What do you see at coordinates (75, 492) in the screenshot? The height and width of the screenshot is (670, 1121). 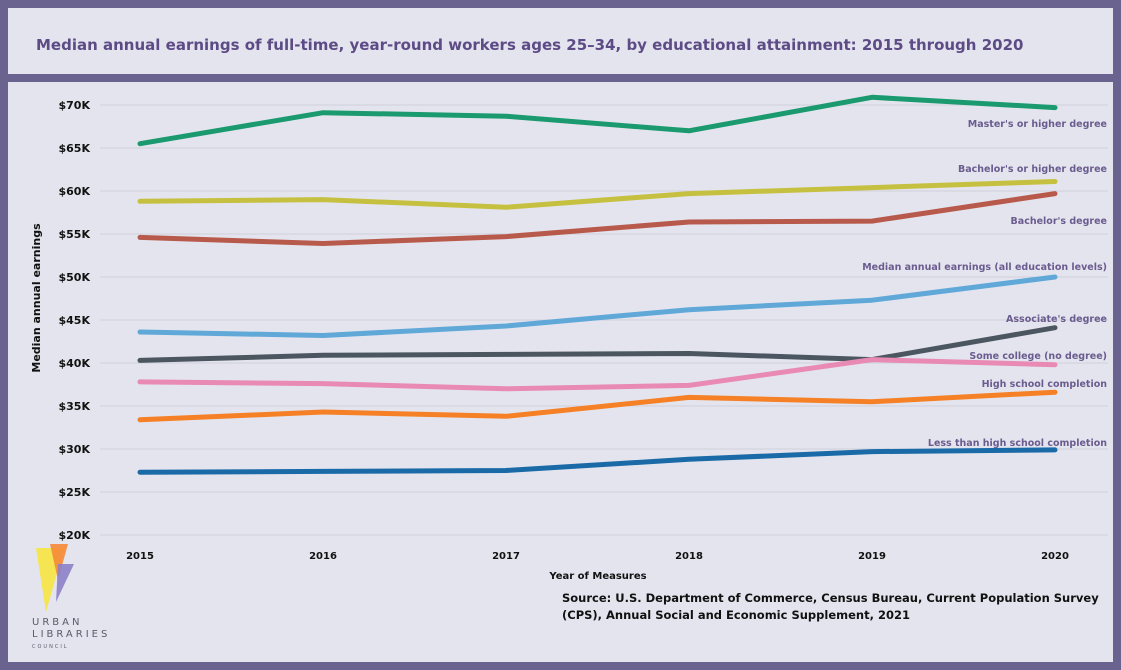 I see `y-tick-label: $25K` at bounding box center [75, 492].